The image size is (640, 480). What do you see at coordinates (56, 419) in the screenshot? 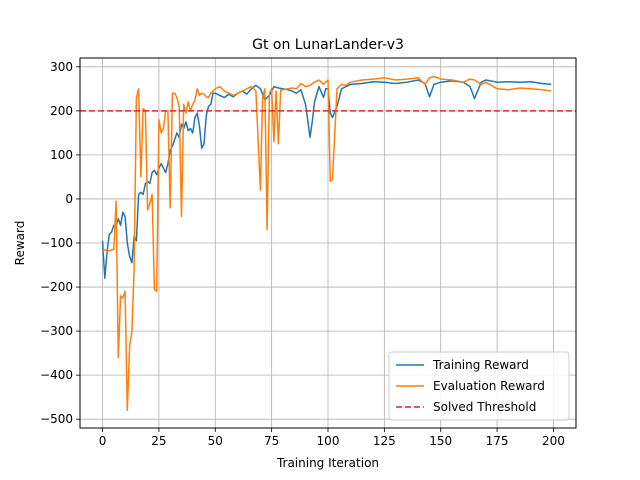
I see `y-tick-label: −500` at bounding box center [56, 419].